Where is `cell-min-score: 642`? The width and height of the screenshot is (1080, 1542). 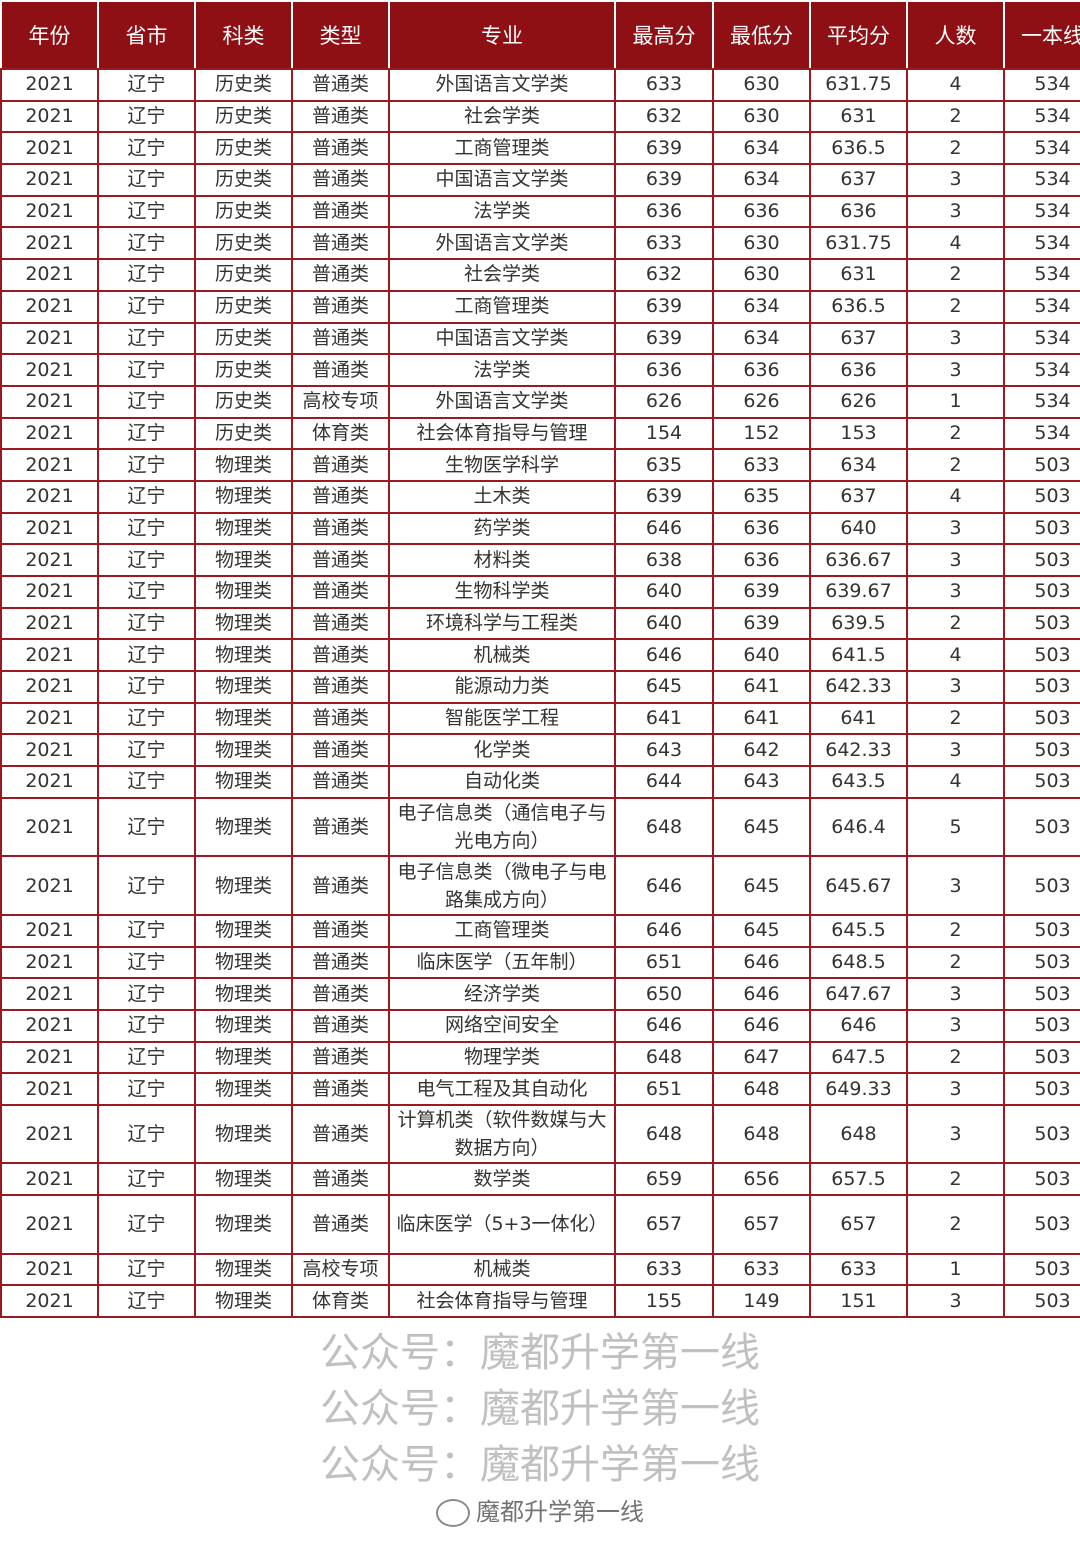 cell-min-score: 642 is located at coordinates (761, 750).